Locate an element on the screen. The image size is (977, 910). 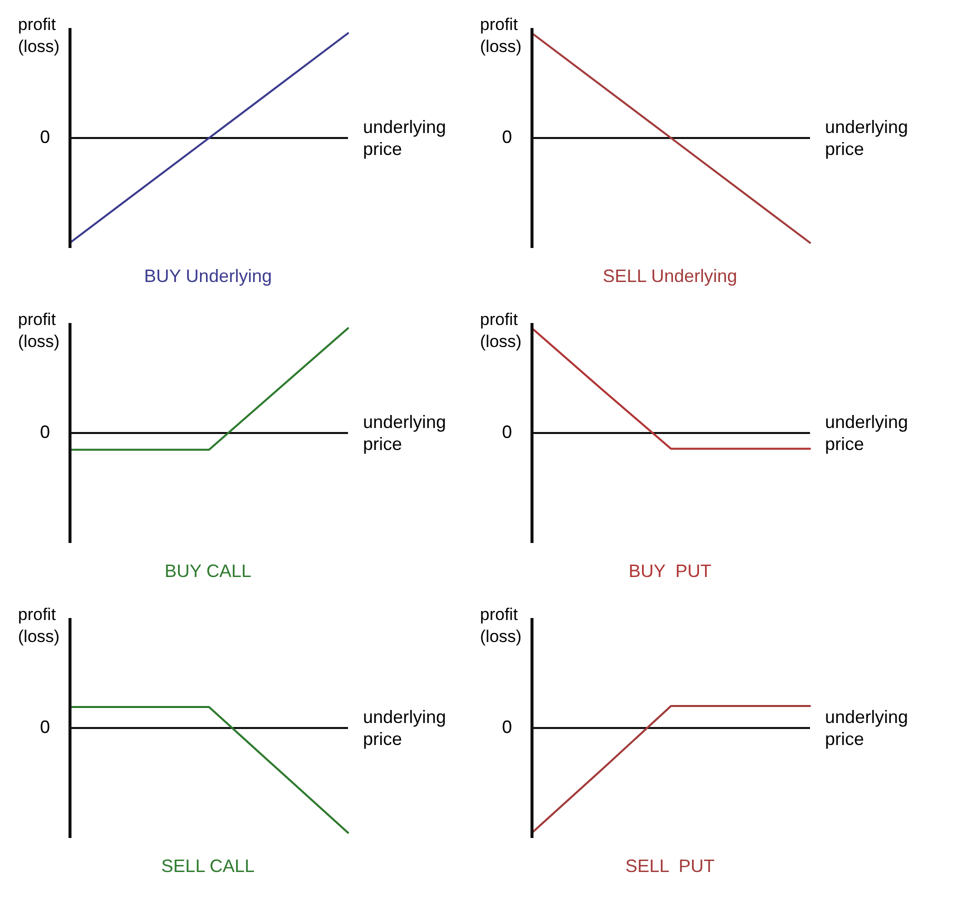
text: BUY PUT is located at coordinates (670, 571).